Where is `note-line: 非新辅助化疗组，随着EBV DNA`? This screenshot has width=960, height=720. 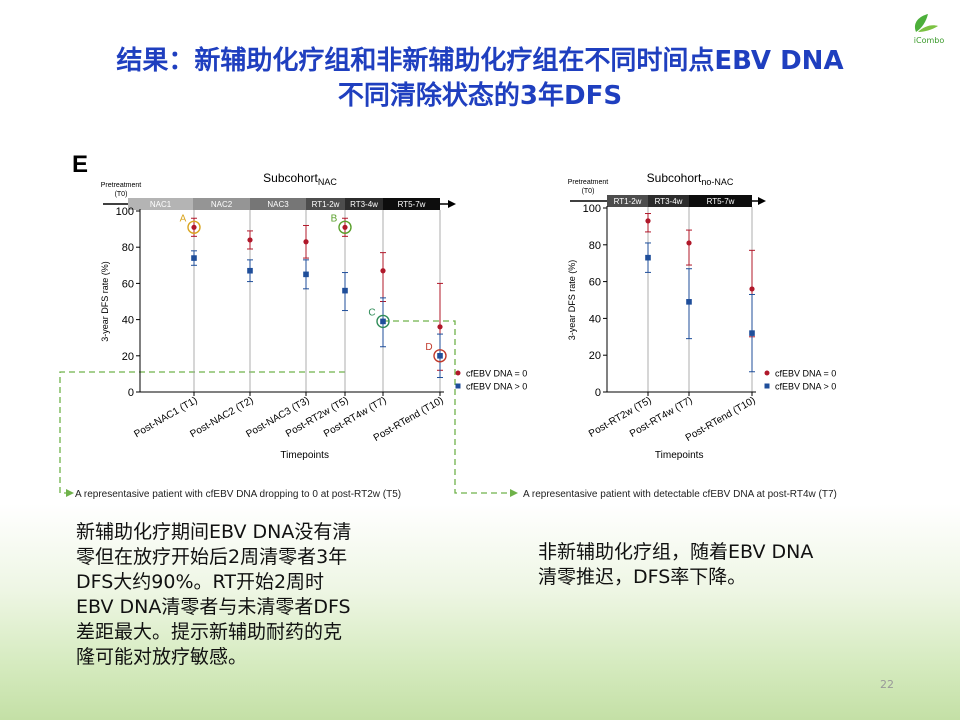
note-line: 非新辅助化疗组，随着EBV DNA is located at coordinates (676, 552).